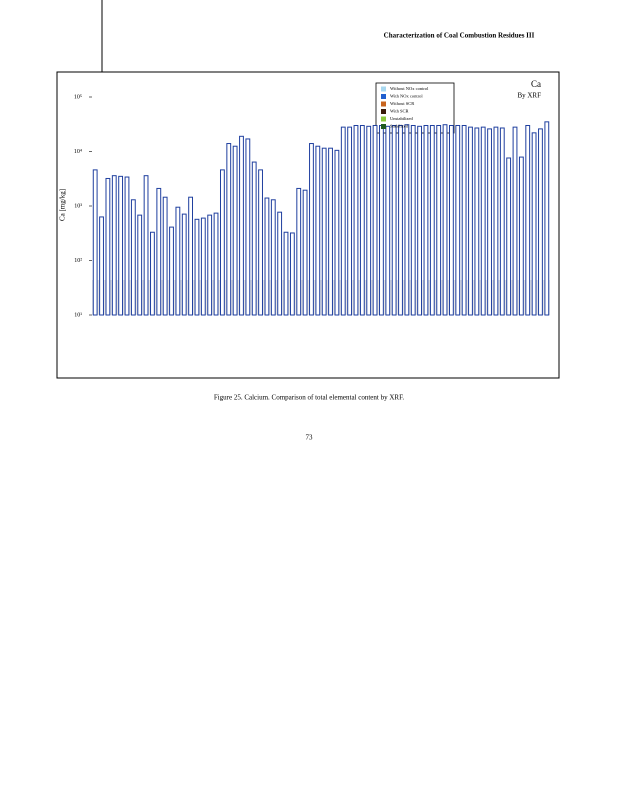 The height and width of the screenshot is (800, 618). What do you see at coordinates (401, 118) in the screenshot?
I see `legend-label: Unstabilized` at bounding box center [401, 118].